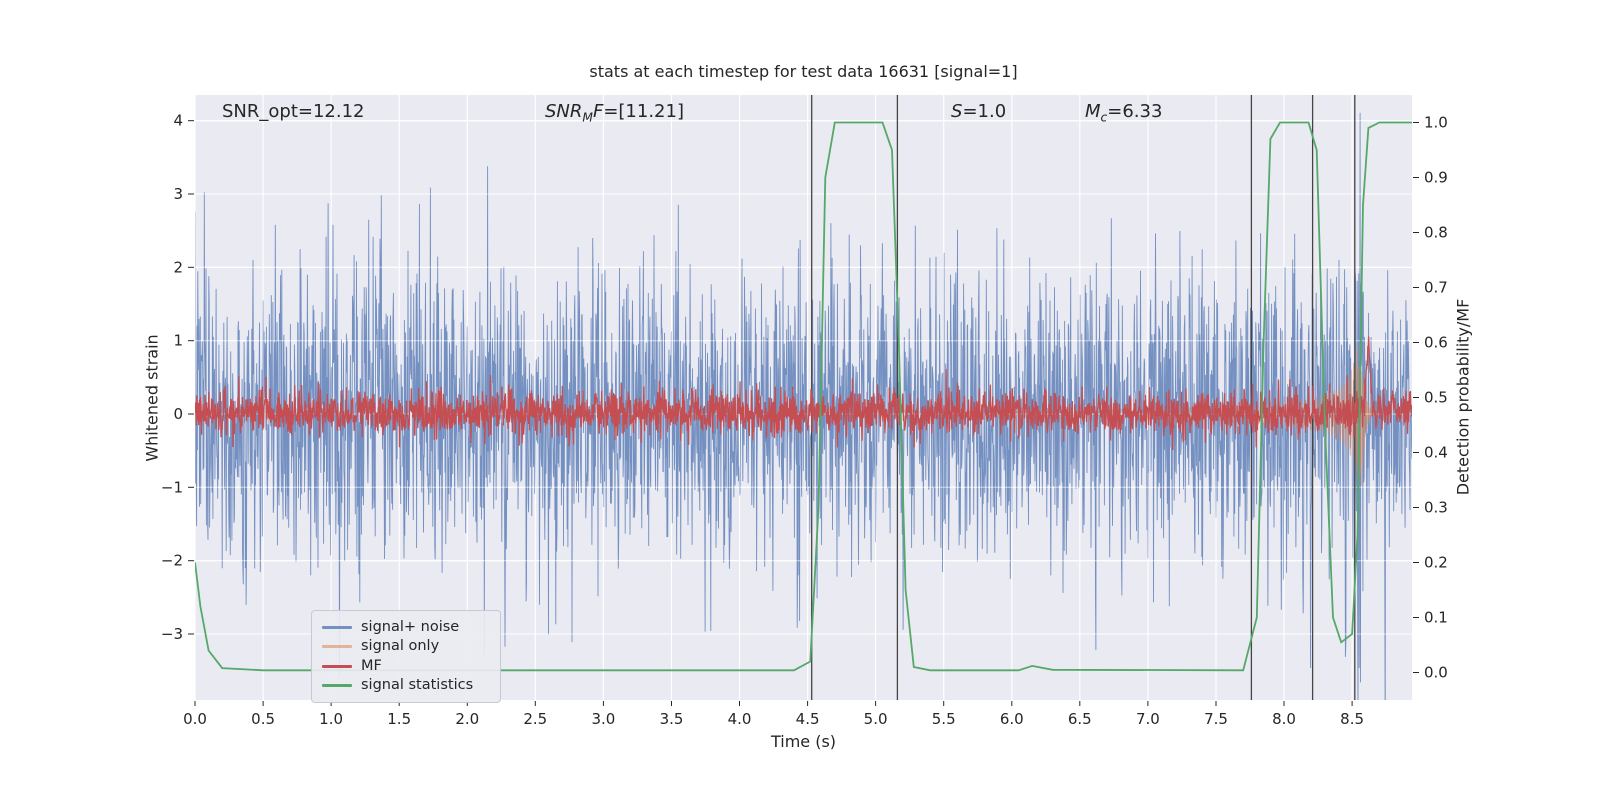  I want to click on y-right-tick-label: 0.4, so click(1436, 453).